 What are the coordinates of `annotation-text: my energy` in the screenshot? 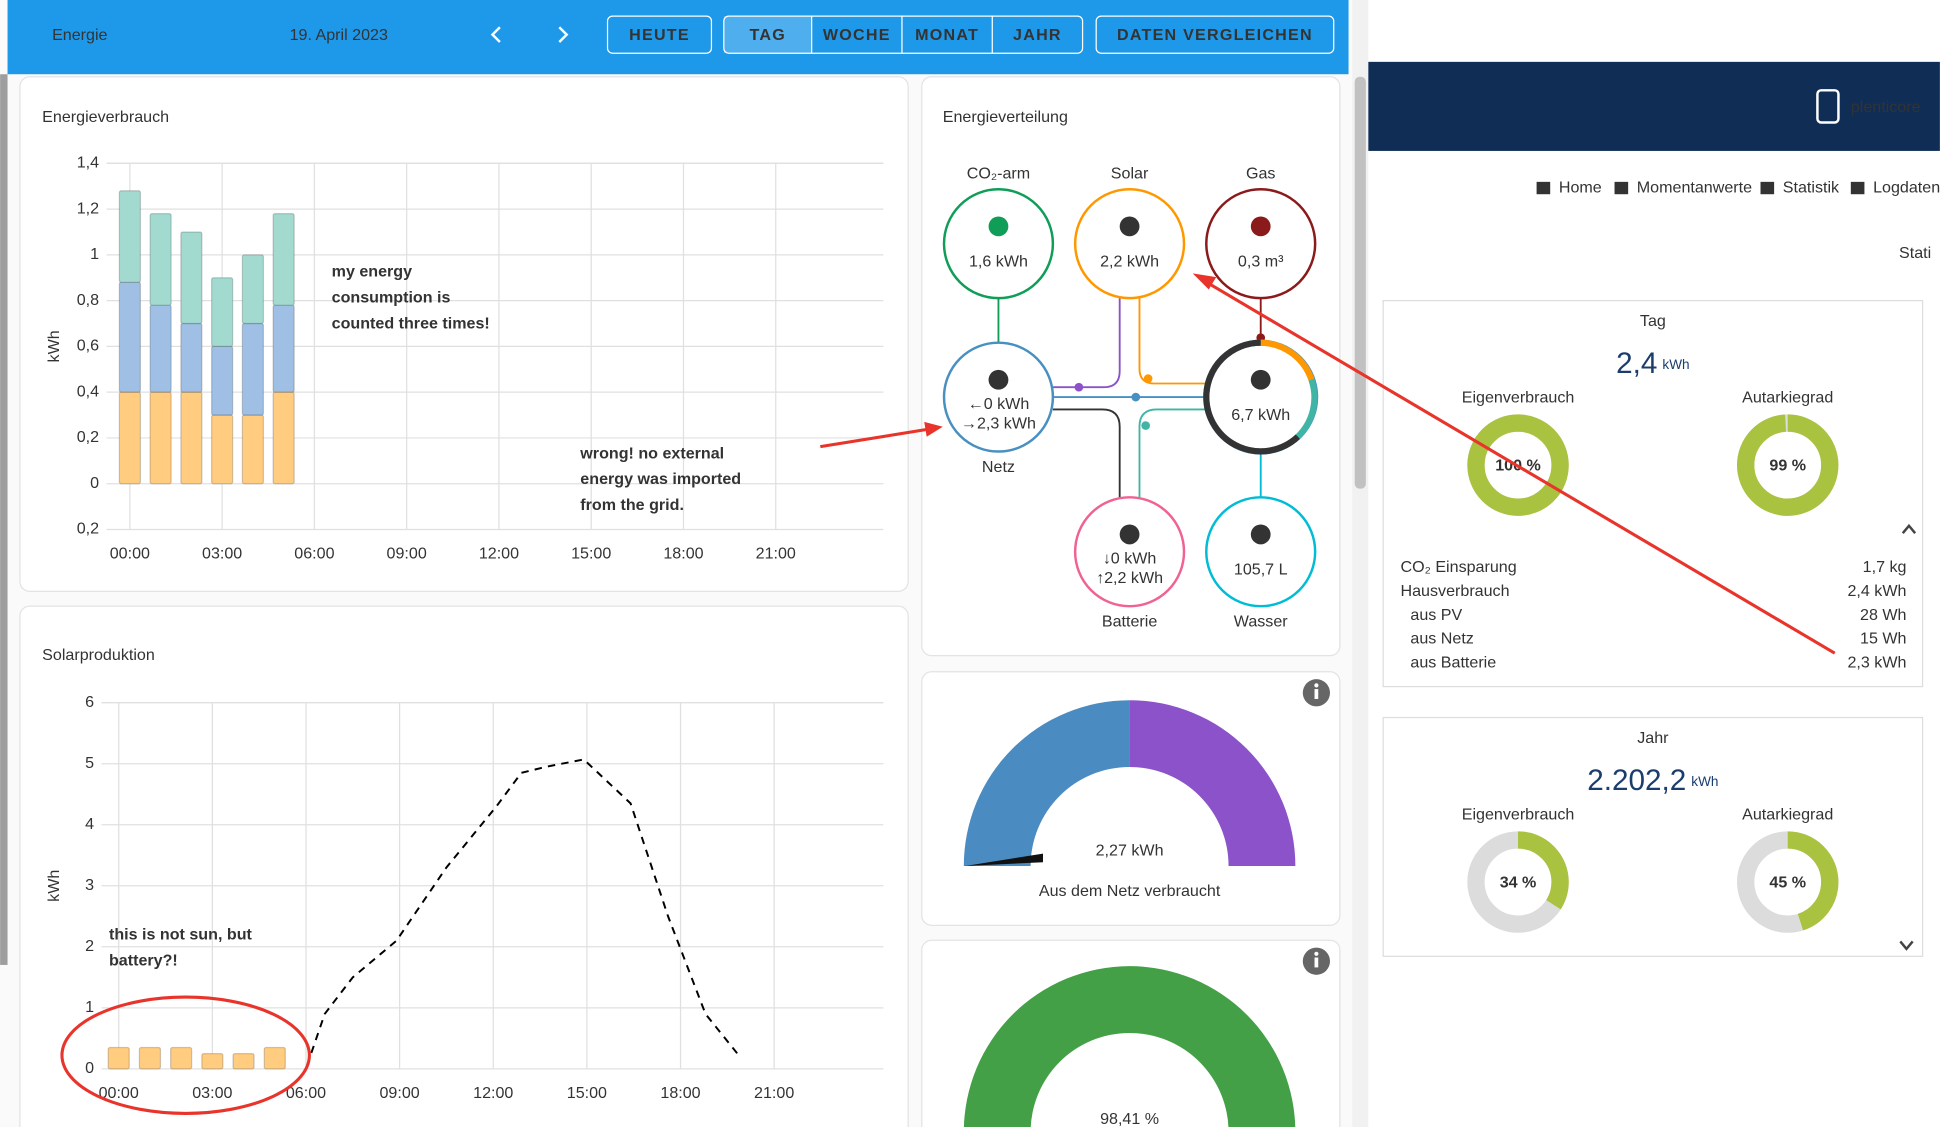 It's located at (372, 271).